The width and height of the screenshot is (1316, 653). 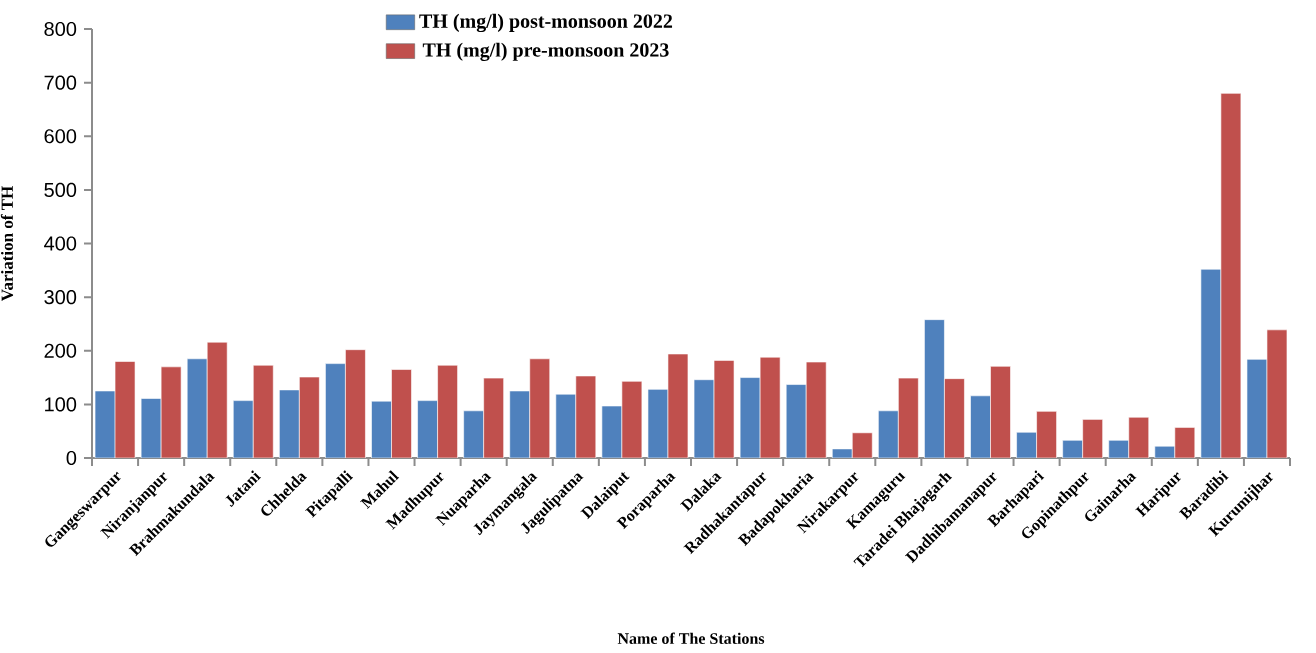 I want to click on legend-label: TH (mg/l) pre-monsoon 2023, so click(x=545, y=51).